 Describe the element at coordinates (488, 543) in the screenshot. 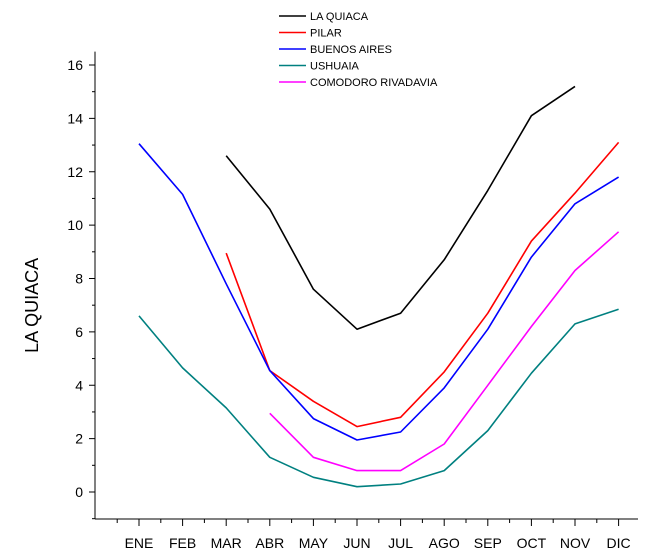

I see `x-tick-label: SEP` at that location.